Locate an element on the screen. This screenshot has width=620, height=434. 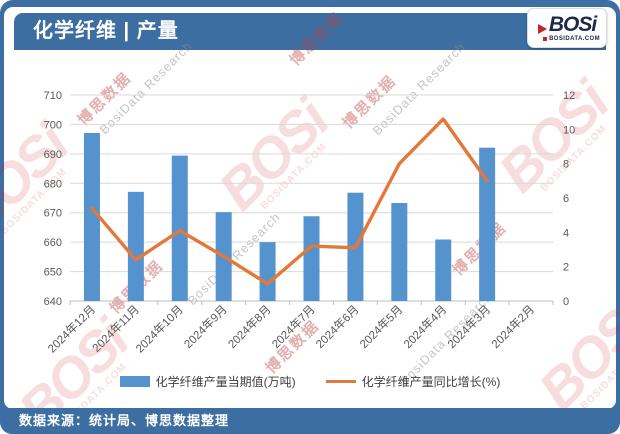
svg-text: 670 is located at coordinates (53, 214).